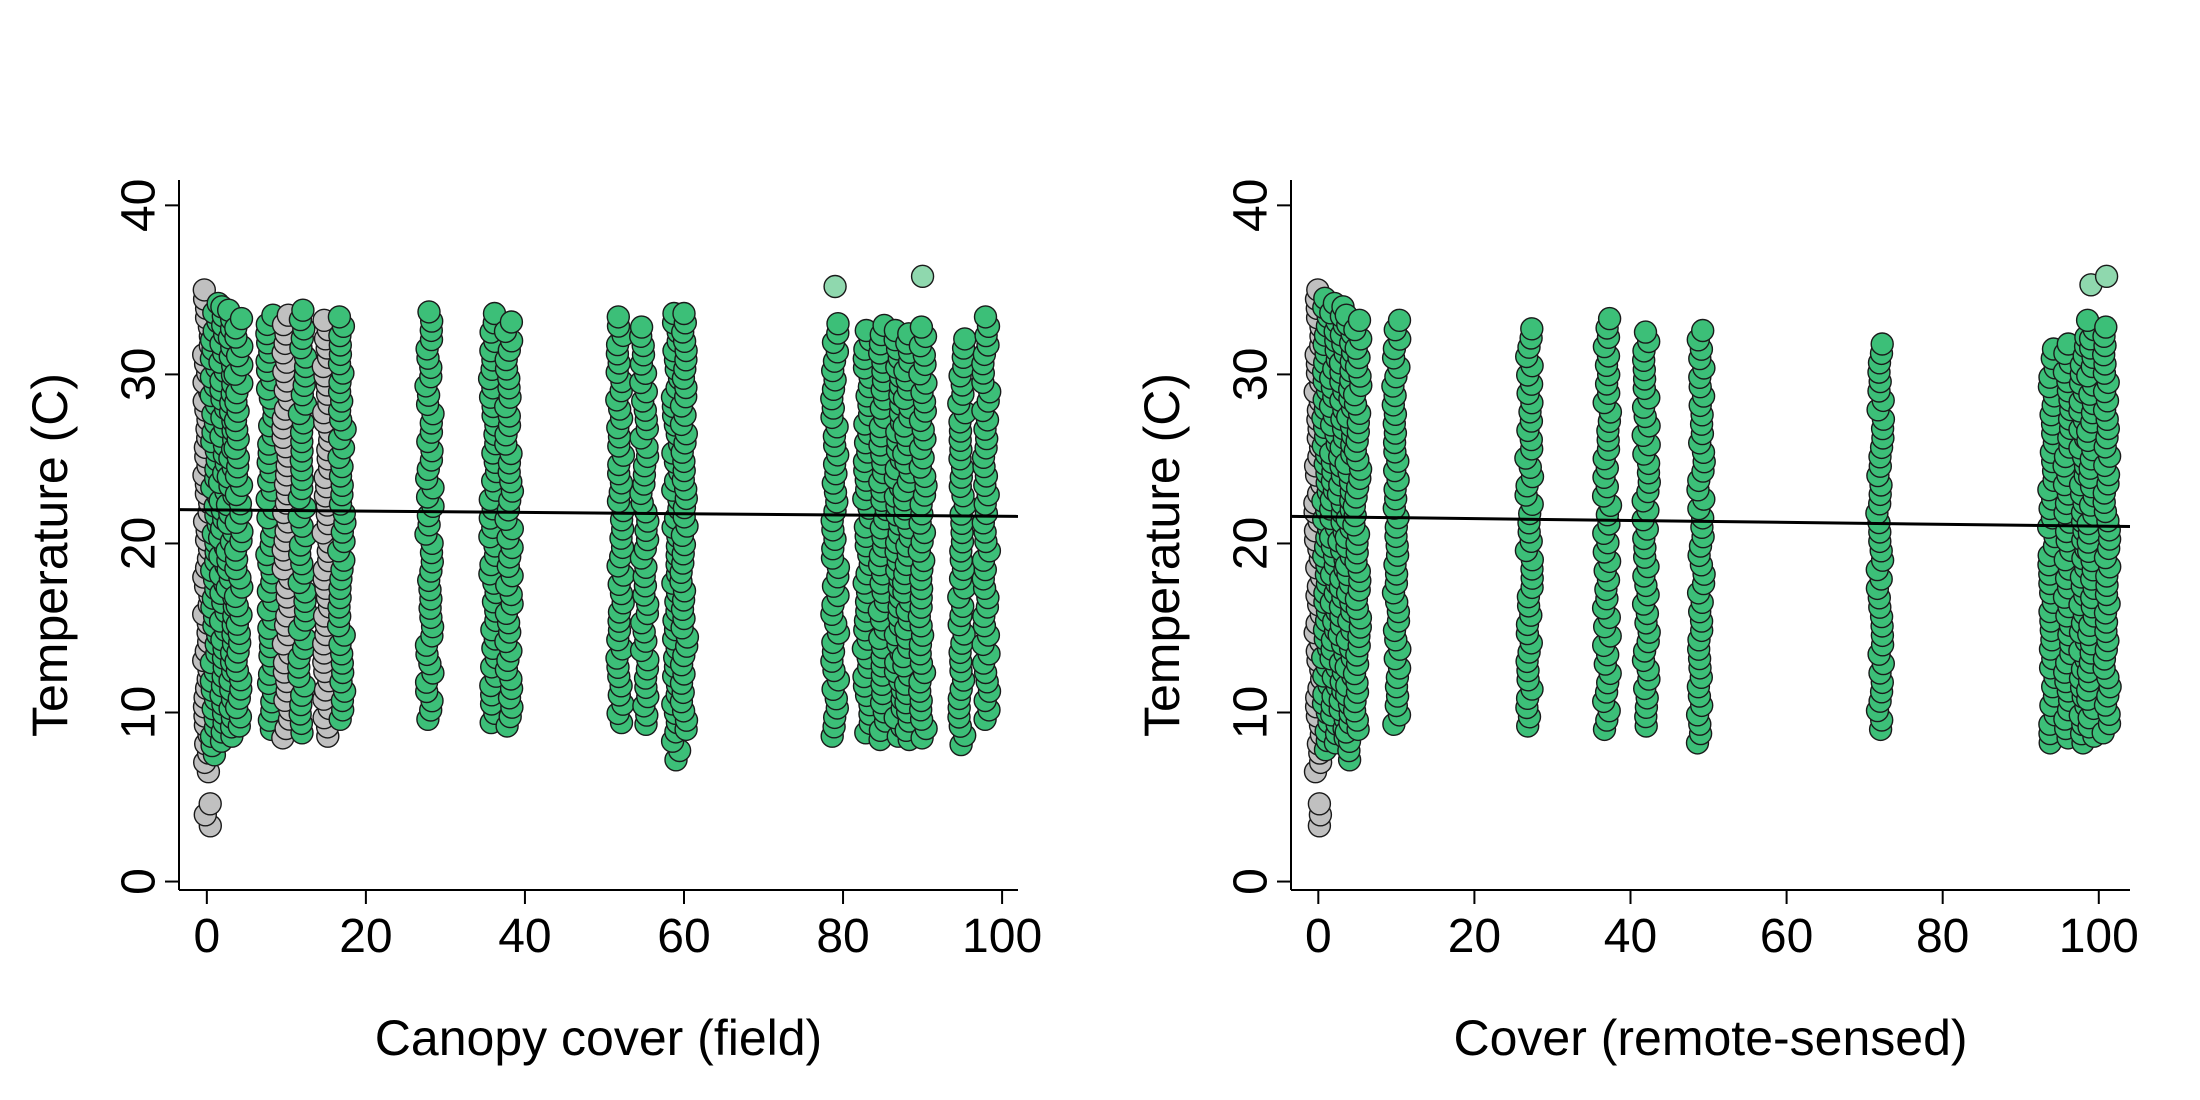 This screenshot has height=1100, width=2200. Describe the element at coordinates (598, 1038) in the screenshot. I see `x-axis-label: Canopy cover (field)` at that location.